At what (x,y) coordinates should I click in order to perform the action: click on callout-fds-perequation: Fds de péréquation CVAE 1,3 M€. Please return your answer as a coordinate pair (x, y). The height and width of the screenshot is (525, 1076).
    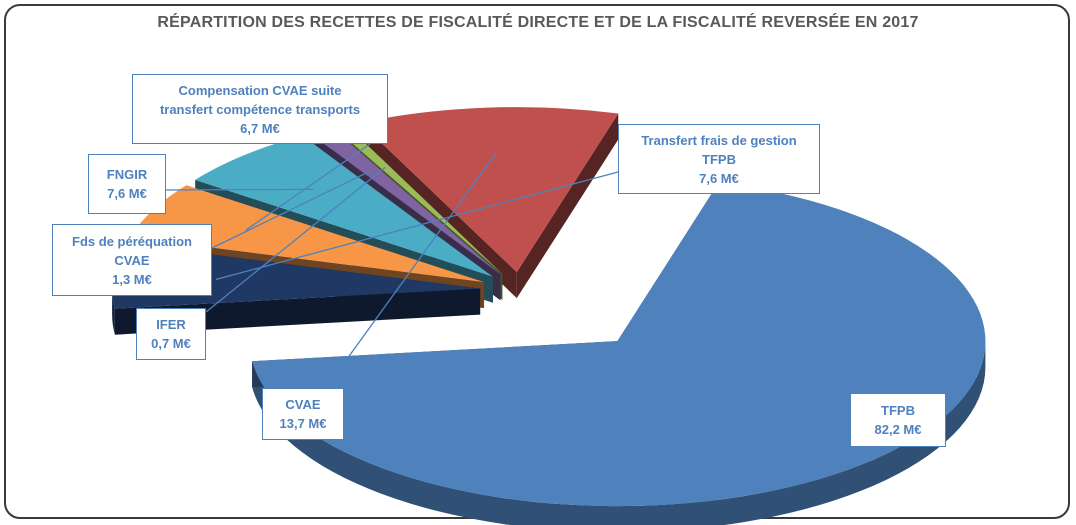
    Looking at the image, I should click on (132, 260).